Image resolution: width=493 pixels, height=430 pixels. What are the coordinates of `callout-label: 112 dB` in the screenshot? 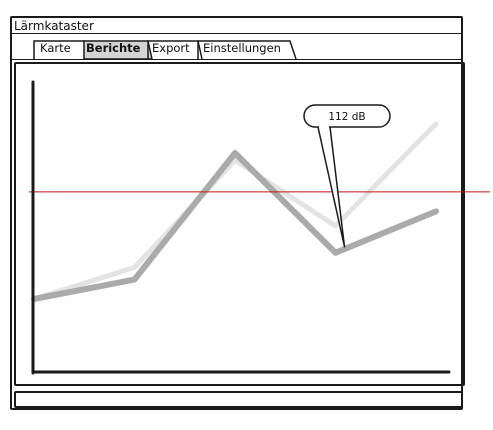 It's located at (346, 117).